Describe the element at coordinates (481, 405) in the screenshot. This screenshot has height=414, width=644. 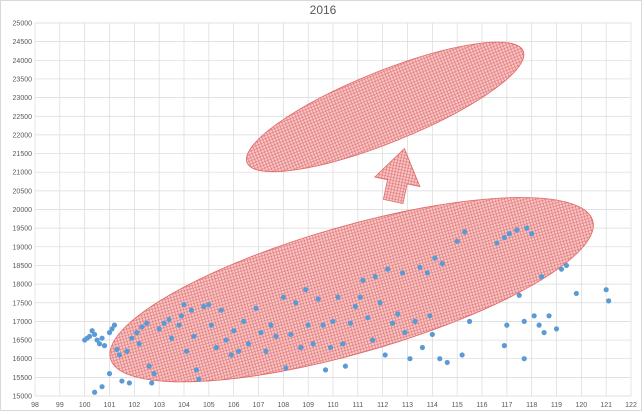
I see `x-tick-label: 116` at that location.